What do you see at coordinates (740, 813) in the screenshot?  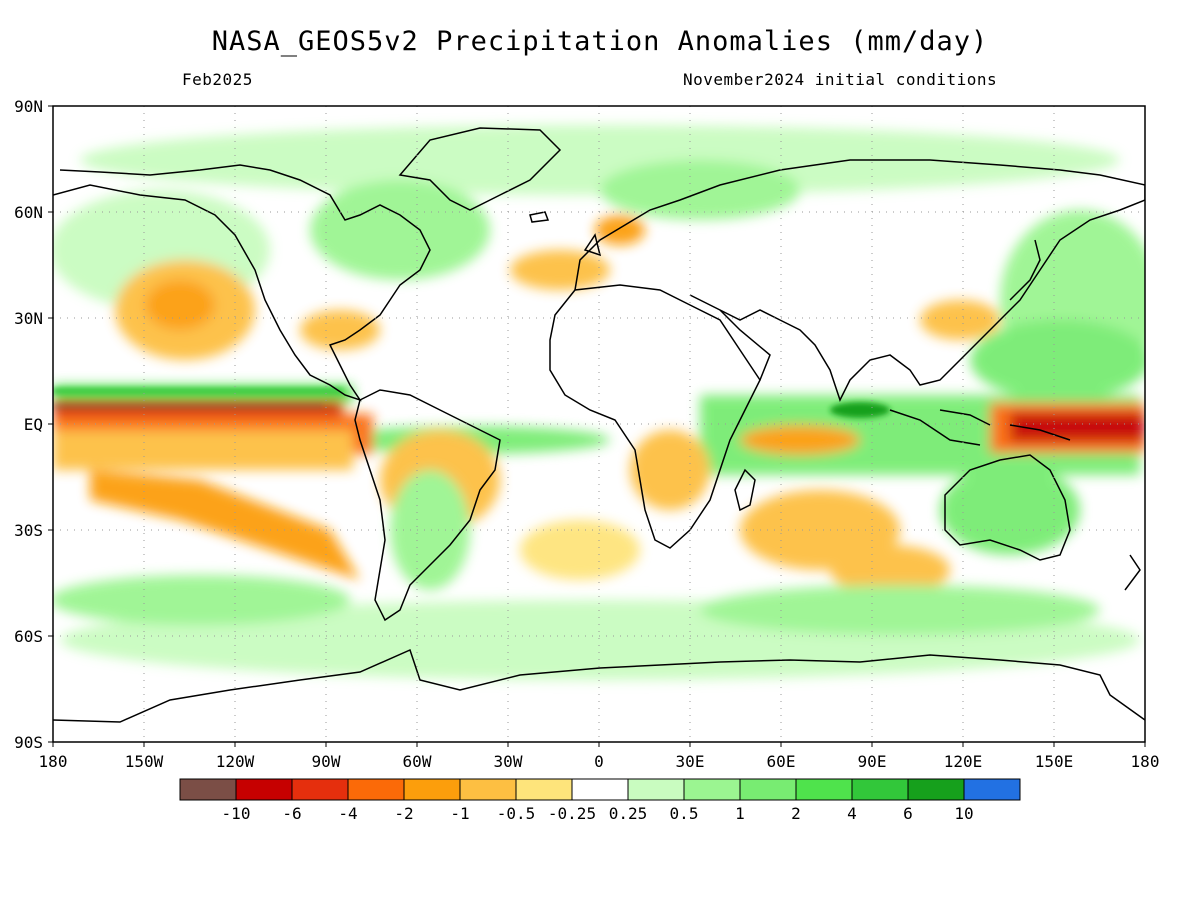 I see `colorbar-label: 1` at bounding box center [740, 813].